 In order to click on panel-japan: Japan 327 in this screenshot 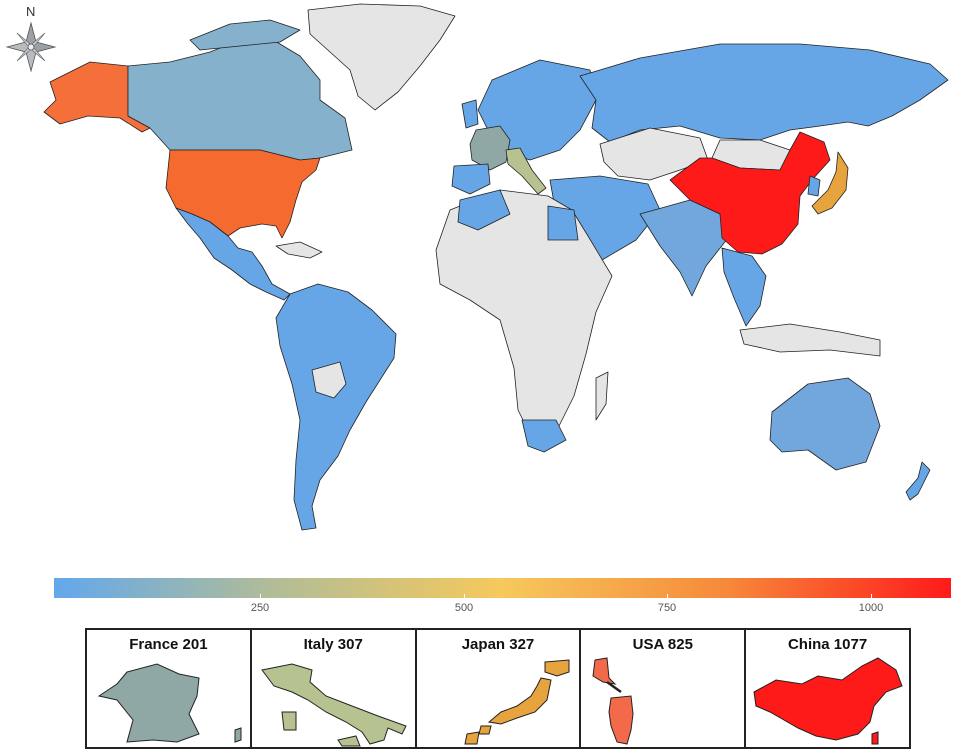, I will do `click(499, 688)`.